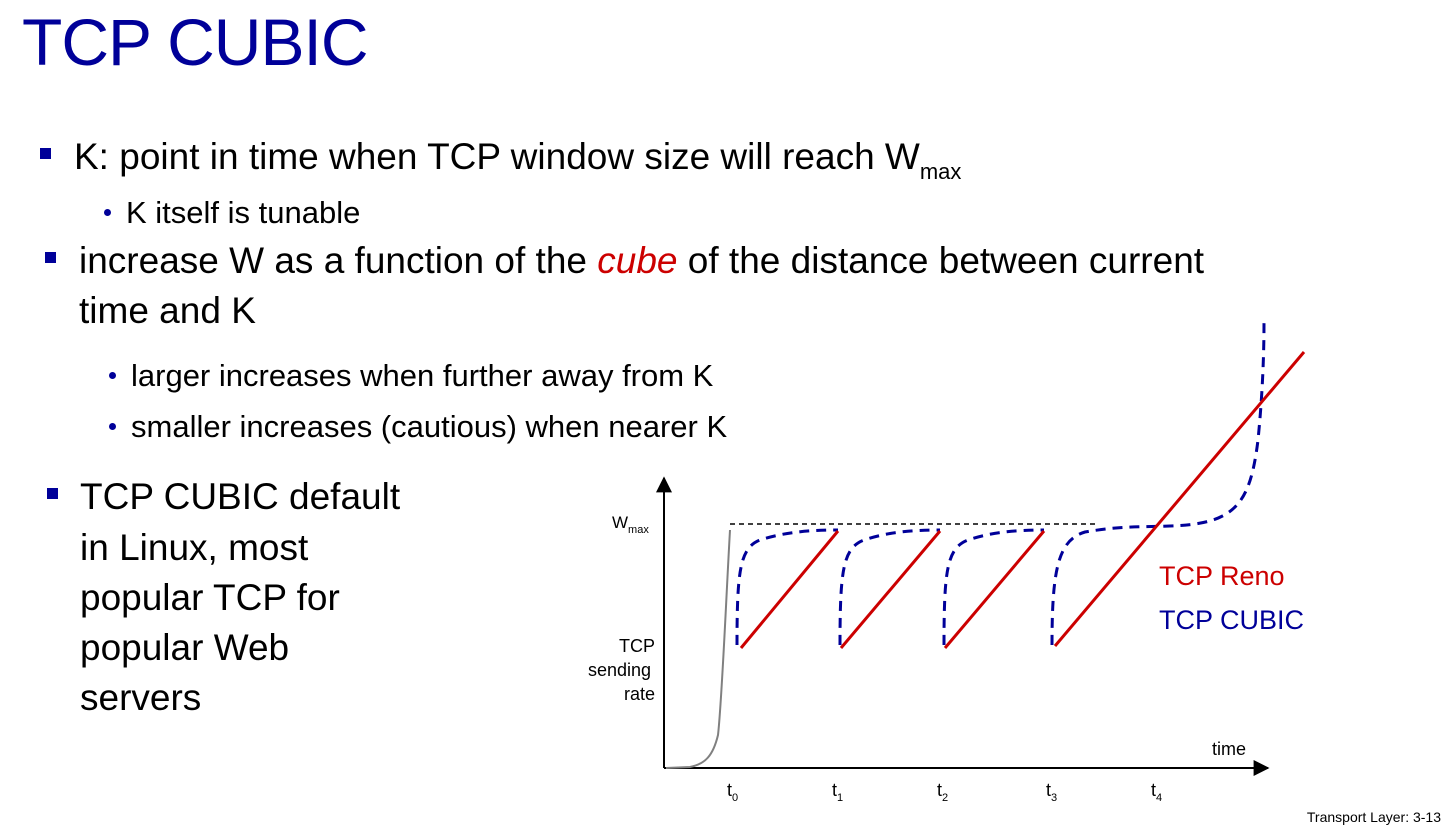  What do you see at coordinates (1373, 817) in the screenshot?
I see `slide-footer: Transport Layer: 3-13` at bounding box center [1373, 817].